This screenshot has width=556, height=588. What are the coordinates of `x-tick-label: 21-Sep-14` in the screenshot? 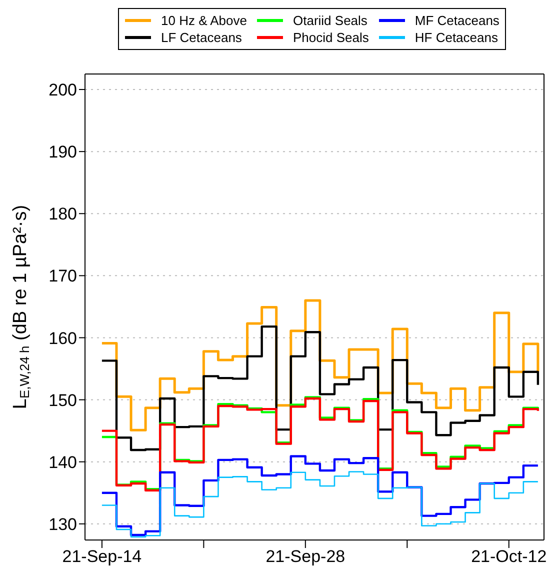 It's located at (102, 556).